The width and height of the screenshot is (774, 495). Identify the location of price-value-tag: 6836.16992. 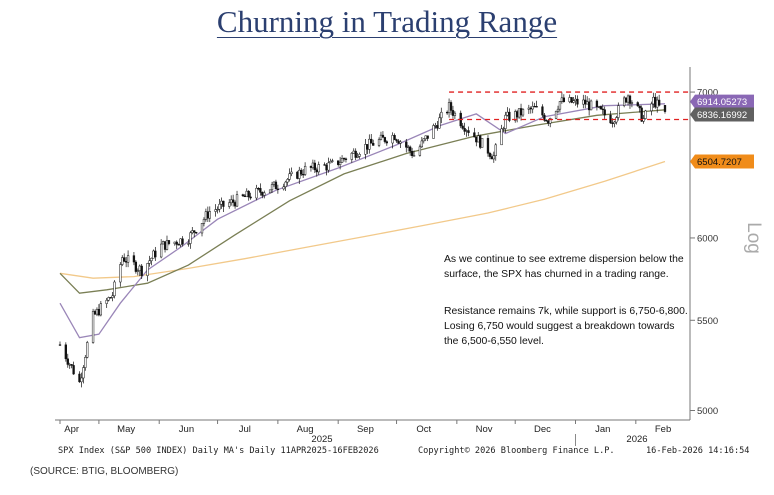
(722, 115).